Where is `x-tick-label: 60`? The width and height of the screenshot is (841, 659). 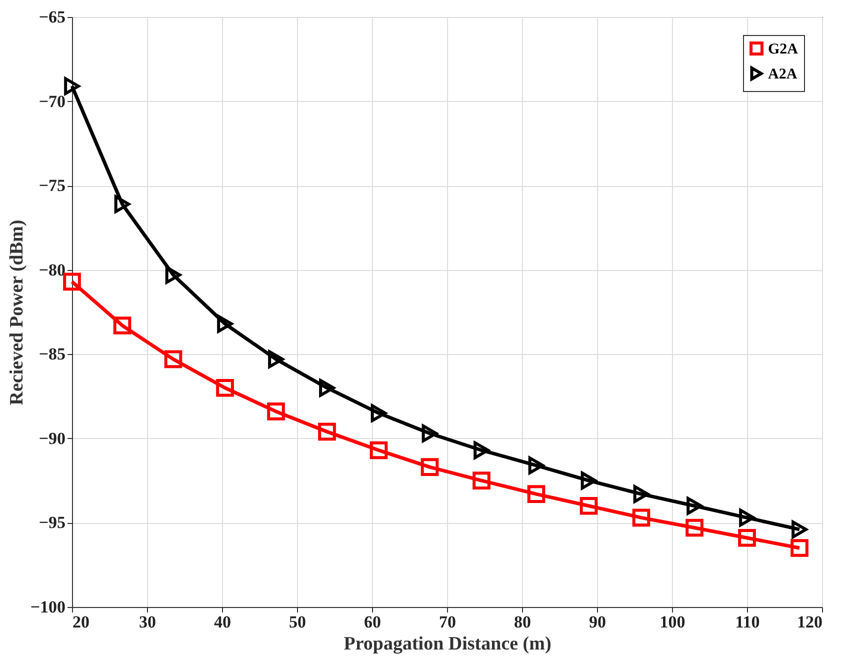 x-tick-label: 60 is located at coordinates (372, 622).